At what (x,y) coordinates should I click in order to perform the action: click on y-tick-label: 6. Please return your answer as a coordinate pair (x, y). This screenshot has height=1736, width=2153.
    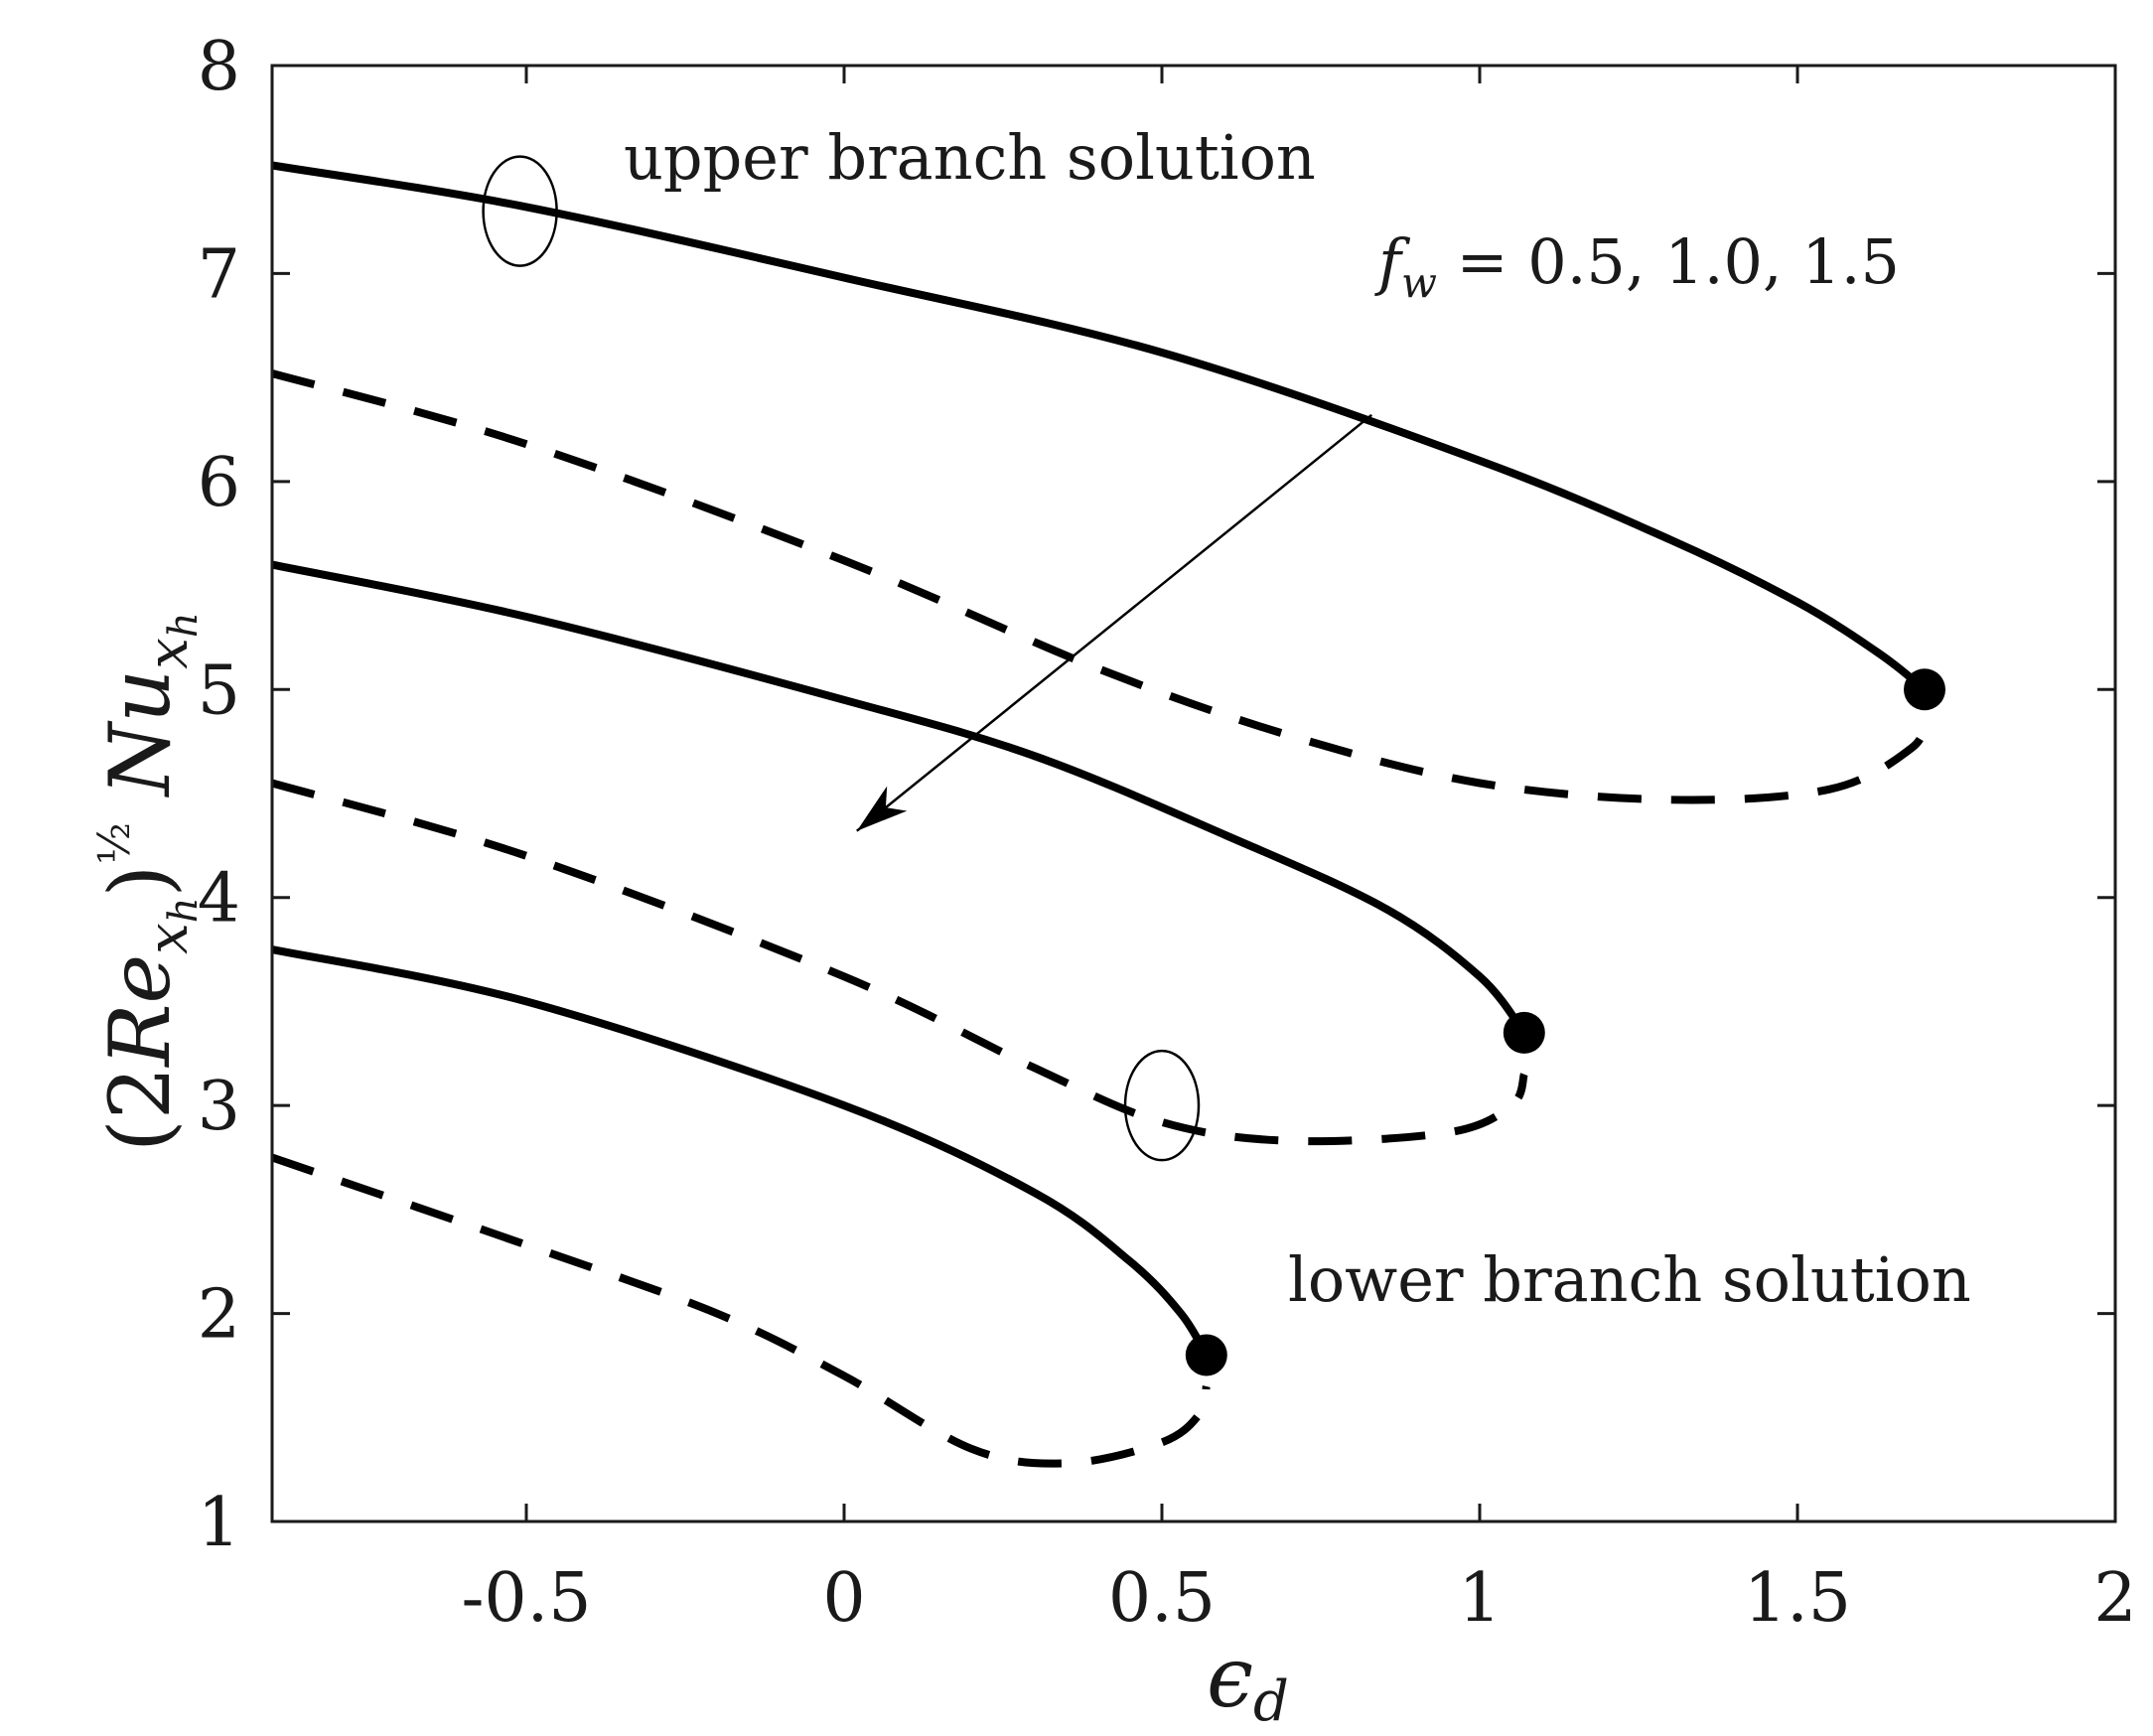
    Looking at the image, I should click on (219, 483).